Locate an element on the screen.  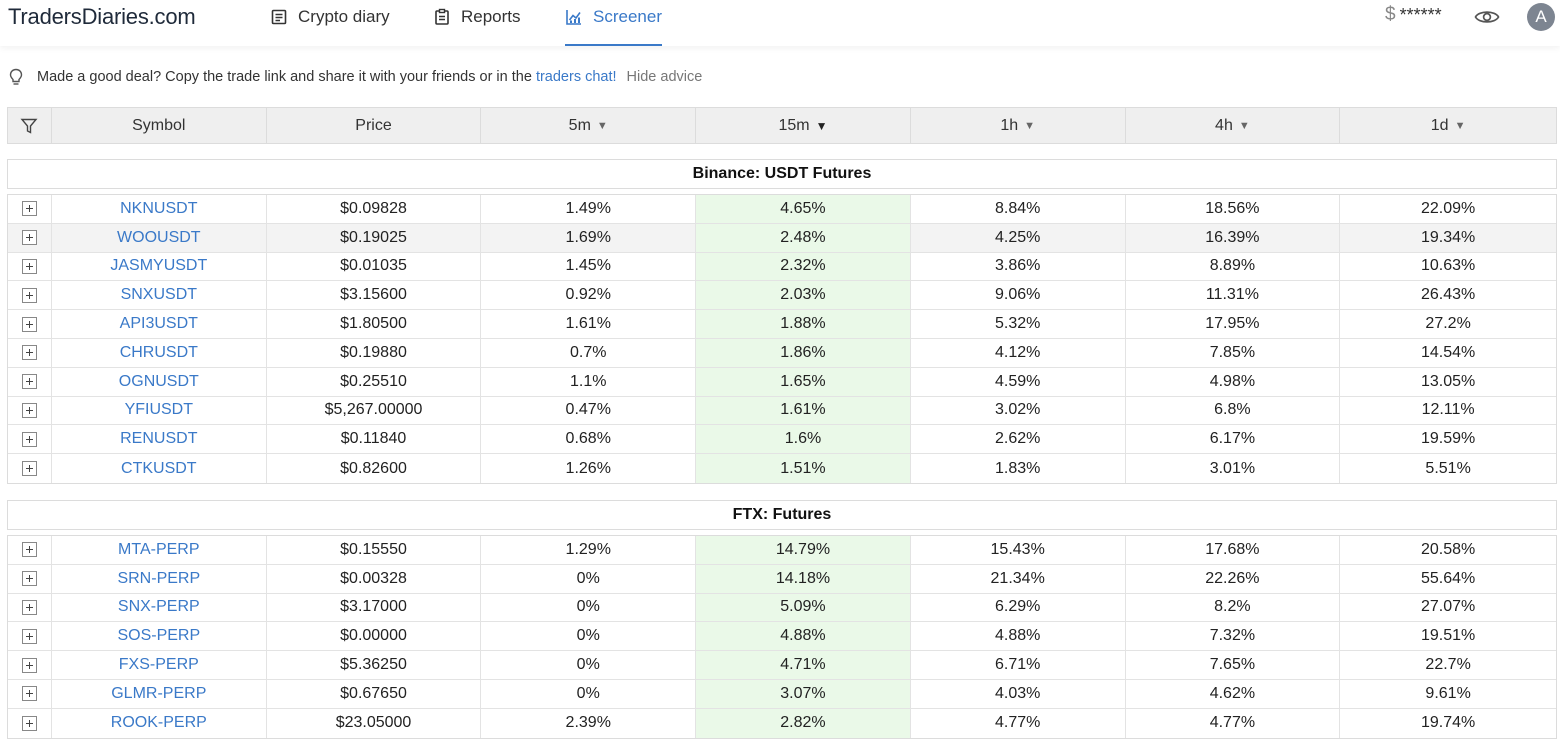
column-header-4h: 4h ▼ is located at coordinates (1233, 125).